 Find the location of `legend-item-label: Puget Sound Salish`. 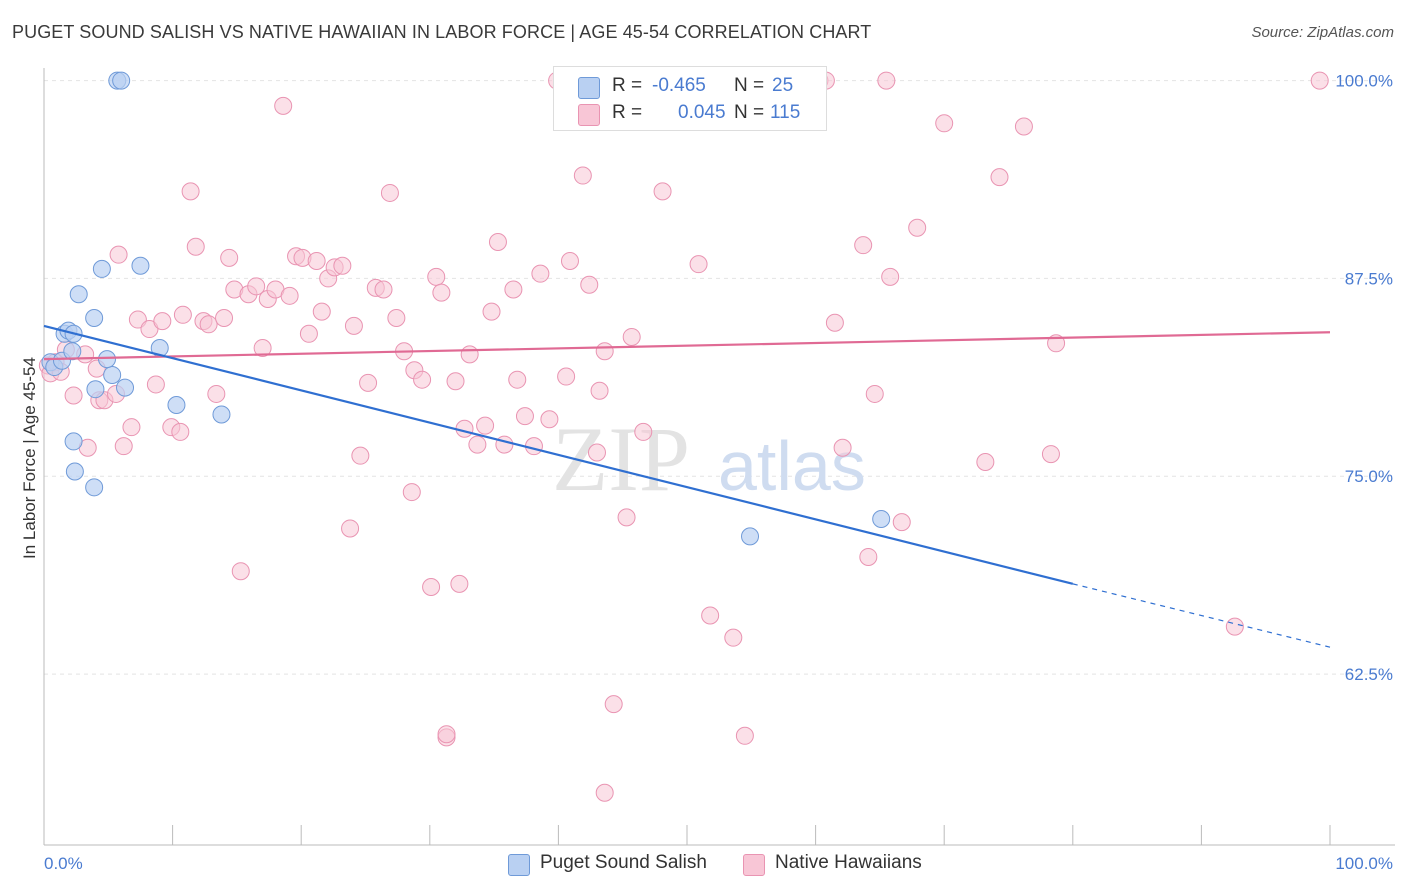

legend-item-label: Puget Sound Salish is located at coordinates (623, 862).